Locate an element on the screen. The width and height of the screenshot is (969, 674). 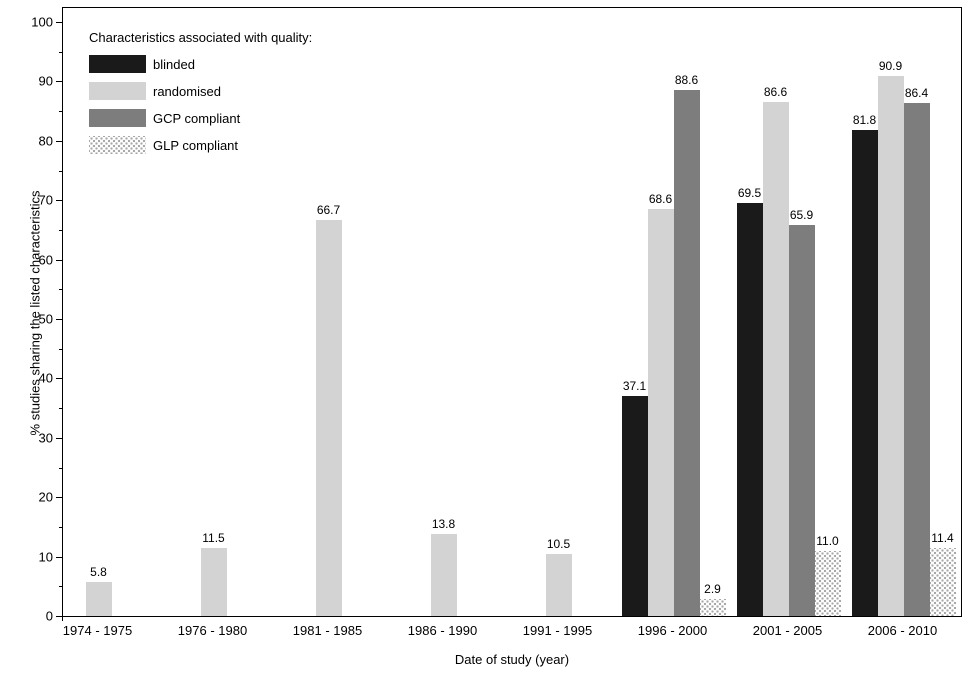
category-label: 1991 - 1995 is located at coordinates (557, 630).